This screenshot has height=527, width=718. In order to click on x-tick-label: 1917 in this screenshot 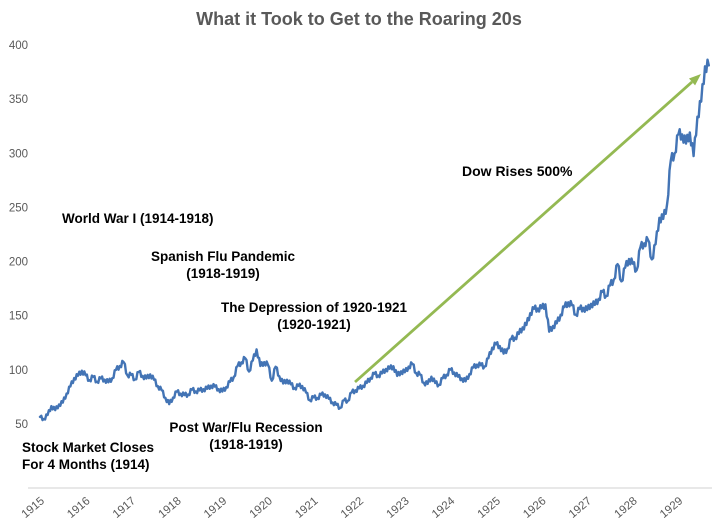, I will do `click(124, 508)`.